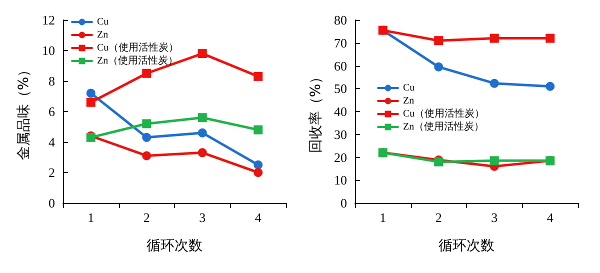 The width and height of the screenshot is (600, 273). What do you see at coordinates (340, 157) in the screenshot?
I see `y-tick-label: 20` at bounding box center [340, 157].